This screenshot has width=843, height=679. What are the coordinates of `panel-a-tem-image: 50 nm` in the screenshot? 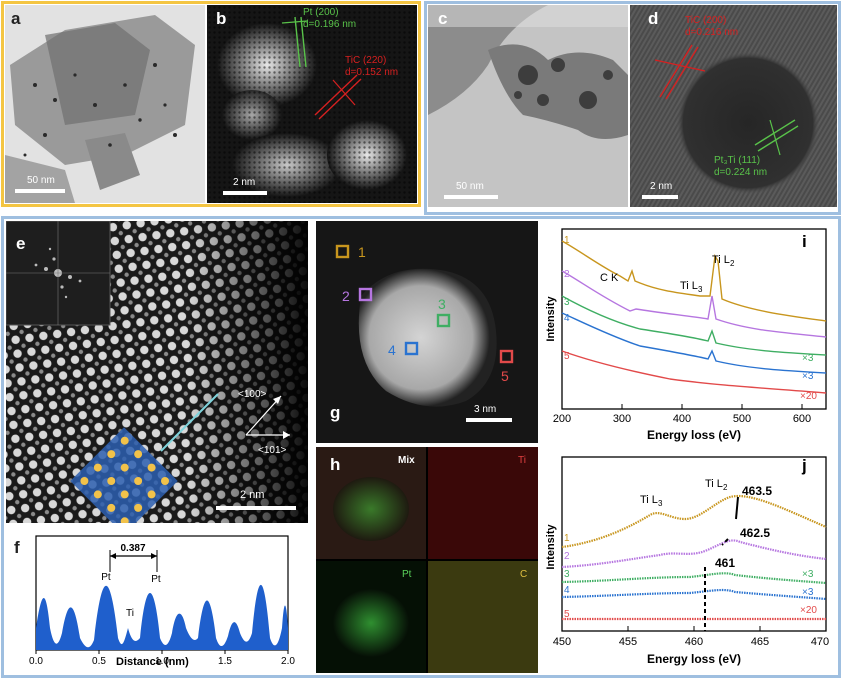 It's located at (105, 104).